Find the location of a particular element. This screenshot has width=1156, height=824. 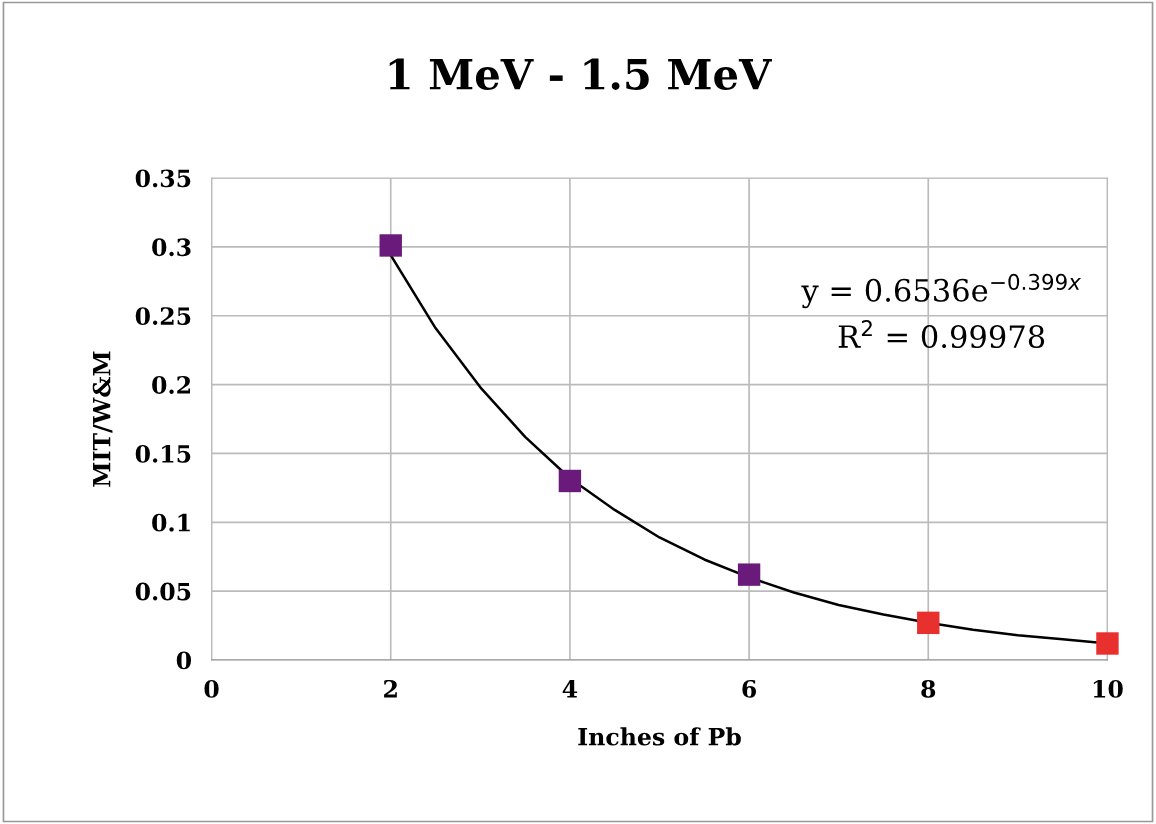

x-tick-label: 8 is located at coordinates (928, 688).